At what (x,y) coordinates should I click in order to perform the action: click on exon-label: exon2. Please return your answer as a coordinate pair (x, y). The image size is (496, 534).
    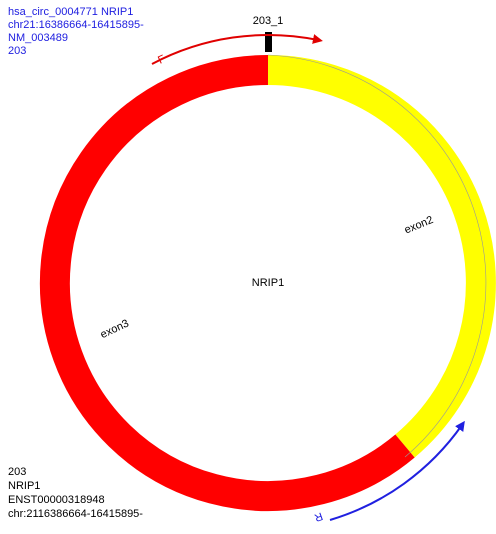
    Looking at the image, I should click on (419, 225).